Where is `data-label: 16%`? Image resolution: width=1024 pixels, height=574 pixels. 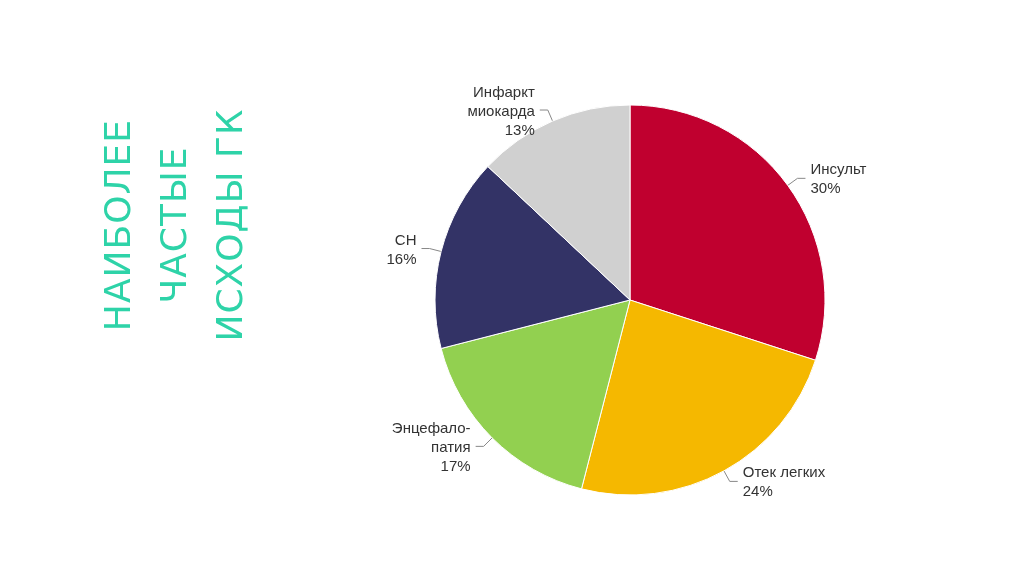
data-label: 16% is located at coordinates (401, 258).